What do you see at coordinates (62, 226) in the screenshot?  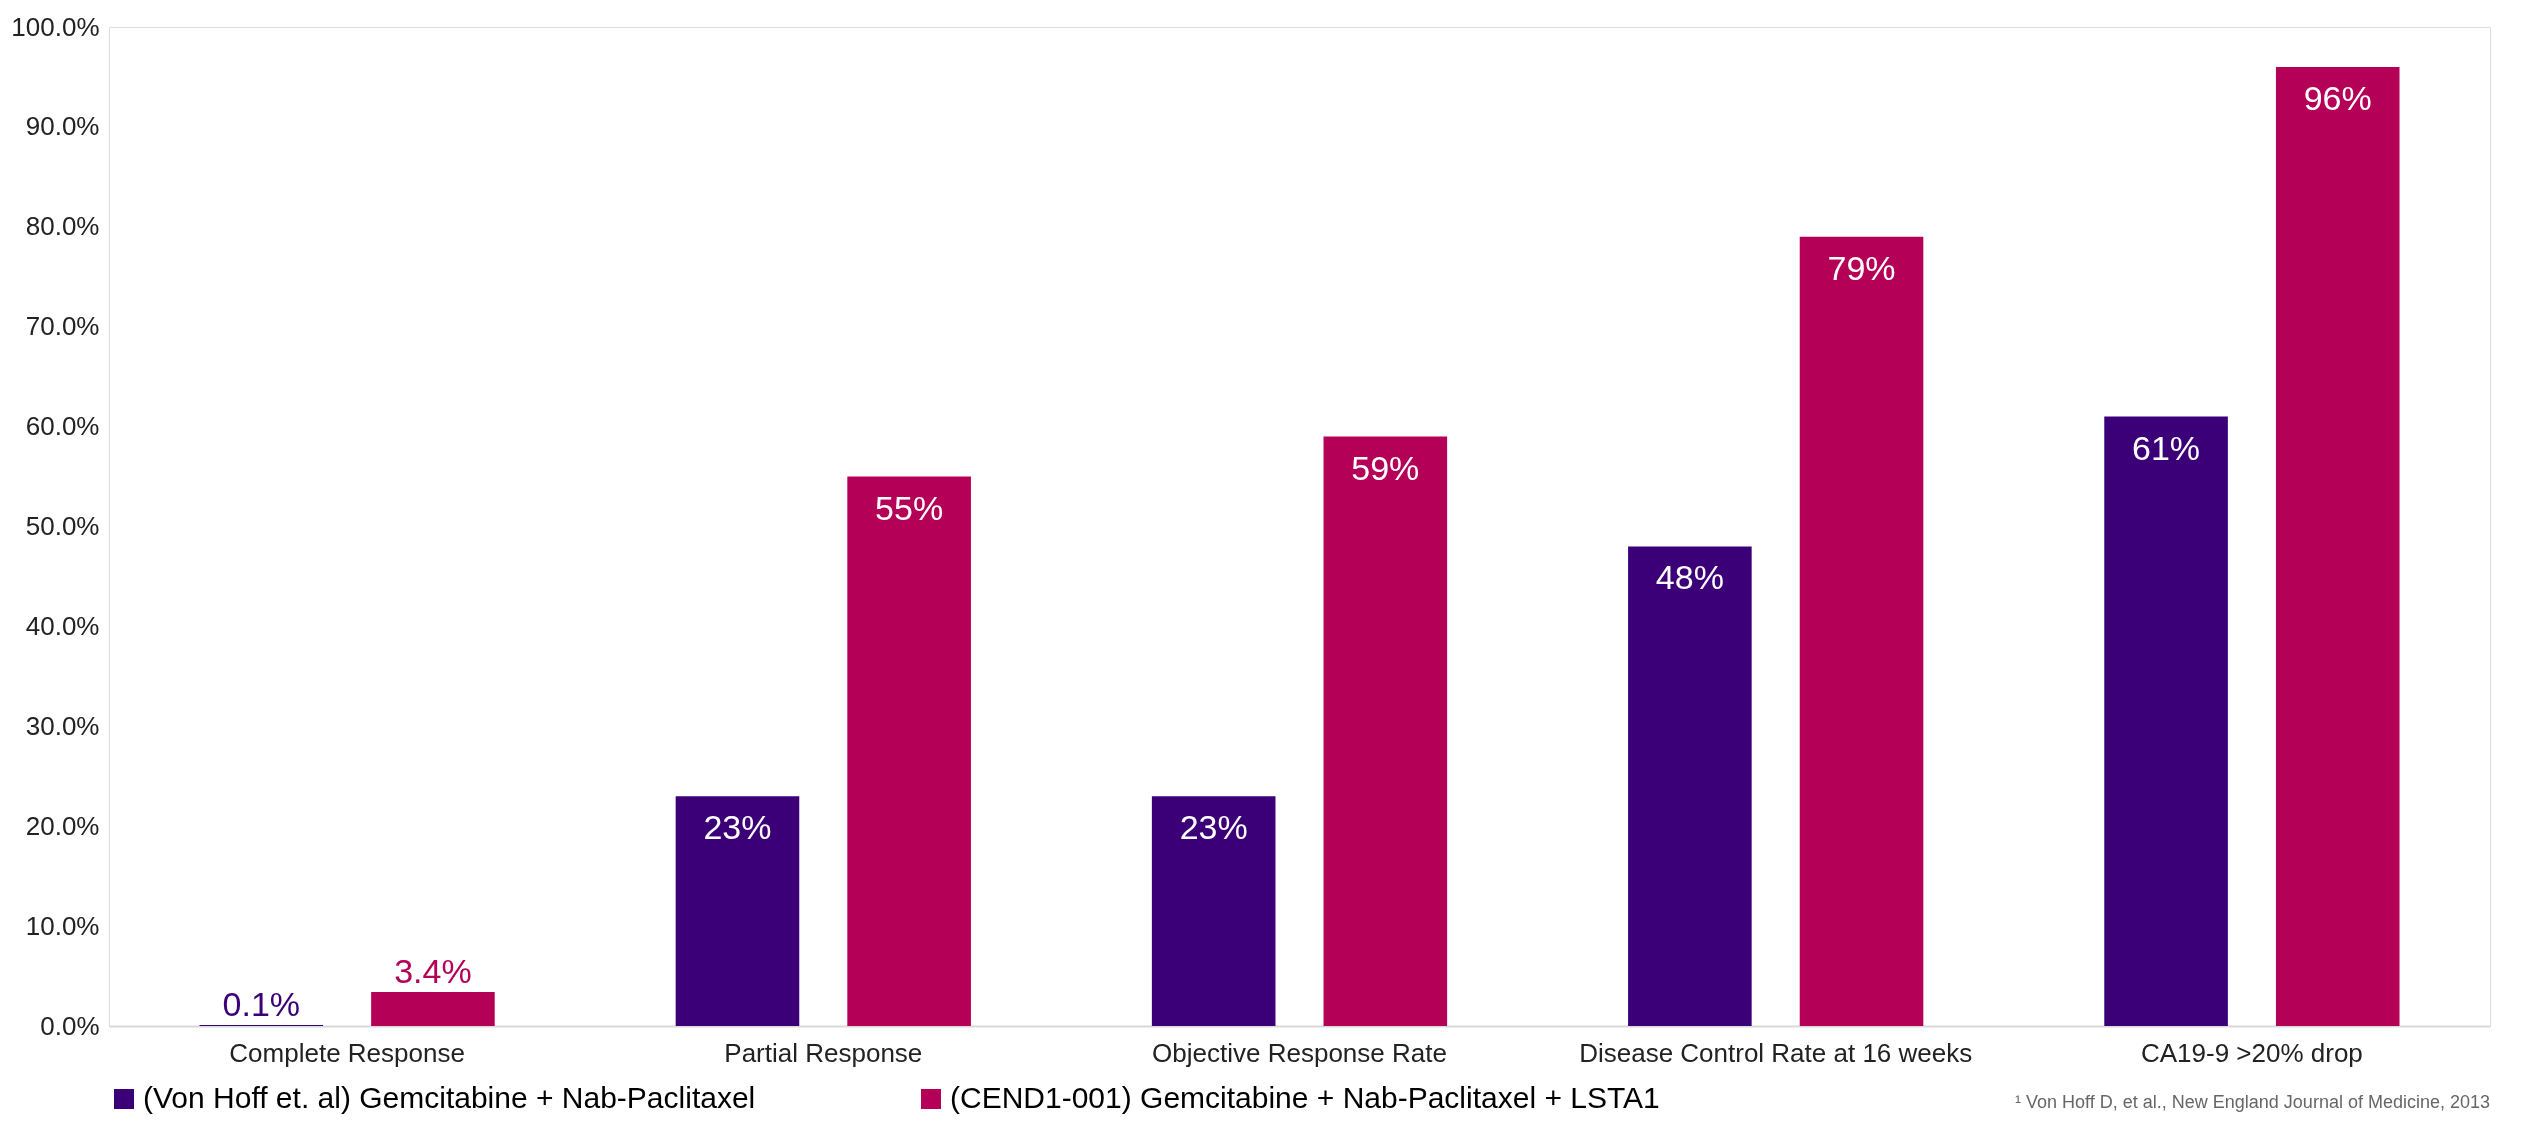 I see `y-tick-label: 80.0%` at bounding box center [62, 226].